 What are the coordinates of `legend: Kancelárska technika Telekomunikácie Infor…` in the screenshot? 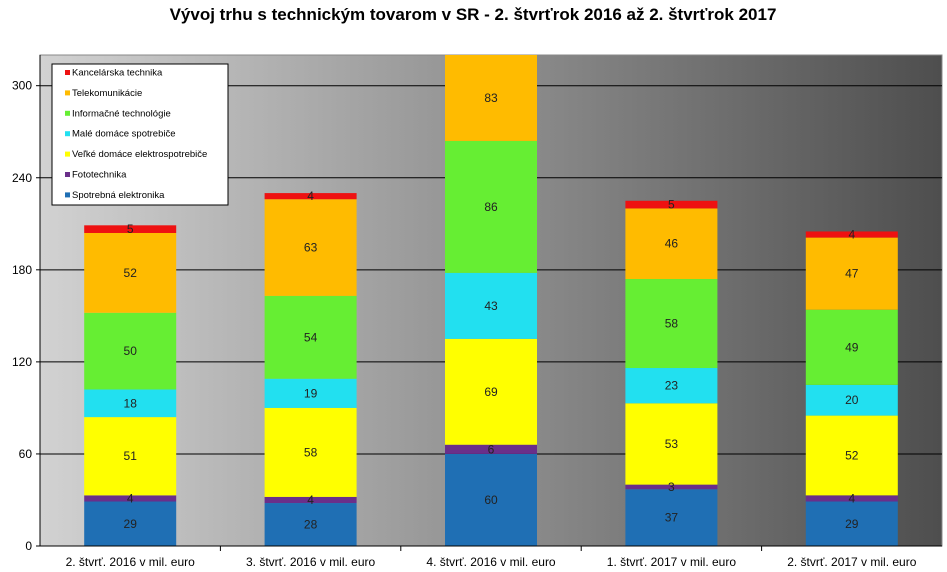 It's located at (140, 134).